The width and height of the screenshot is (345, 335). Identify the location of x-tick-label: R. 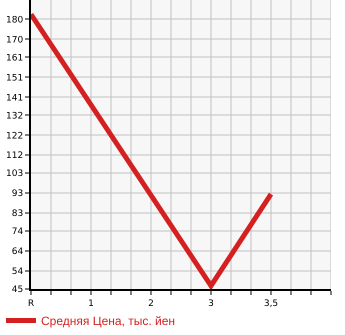
(31, 303).